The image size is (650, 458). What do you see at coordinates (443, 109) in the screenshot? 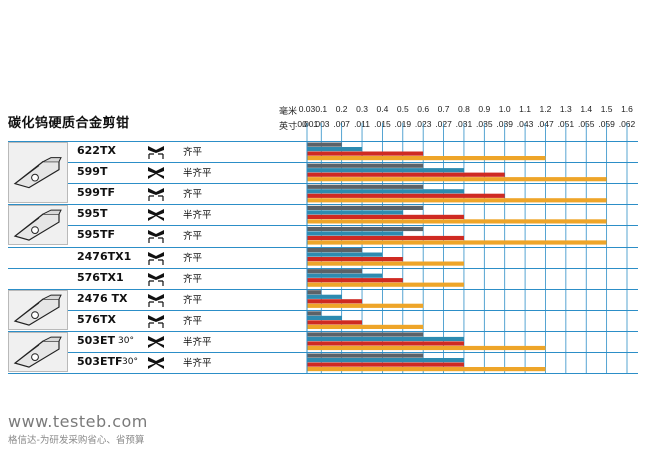
I see `mm-tick-label: 0.7` at bounding box center [443, 109].